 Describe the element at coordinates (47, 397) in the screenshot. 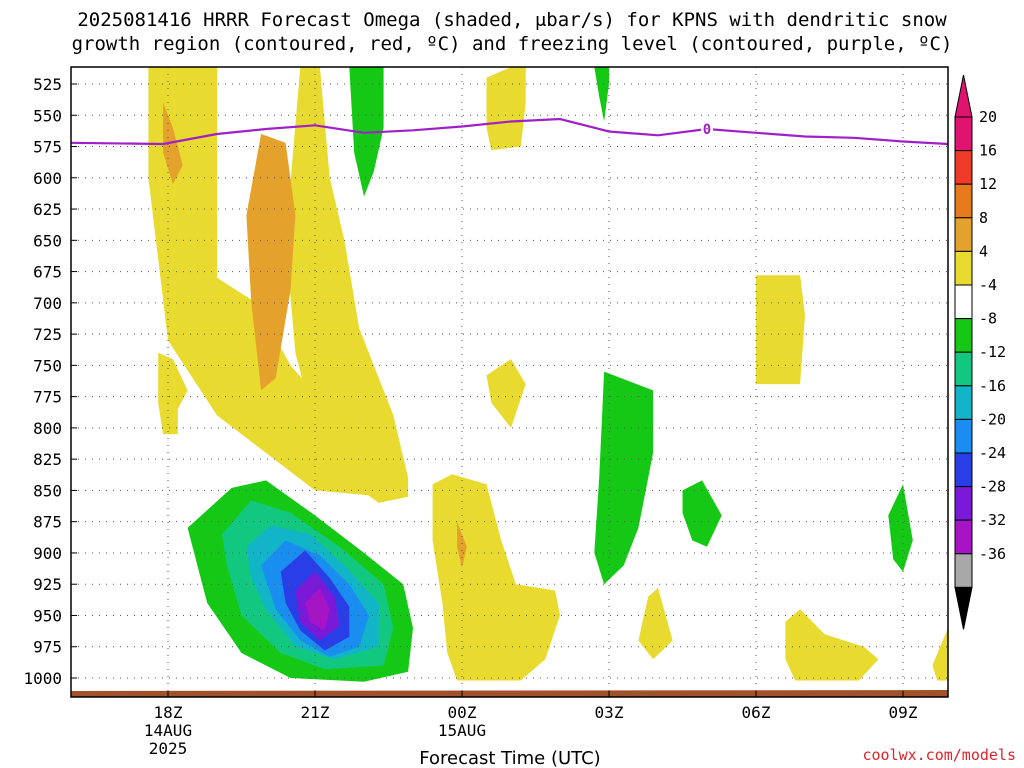

I see `y-tick-label-775: 775` at that location.